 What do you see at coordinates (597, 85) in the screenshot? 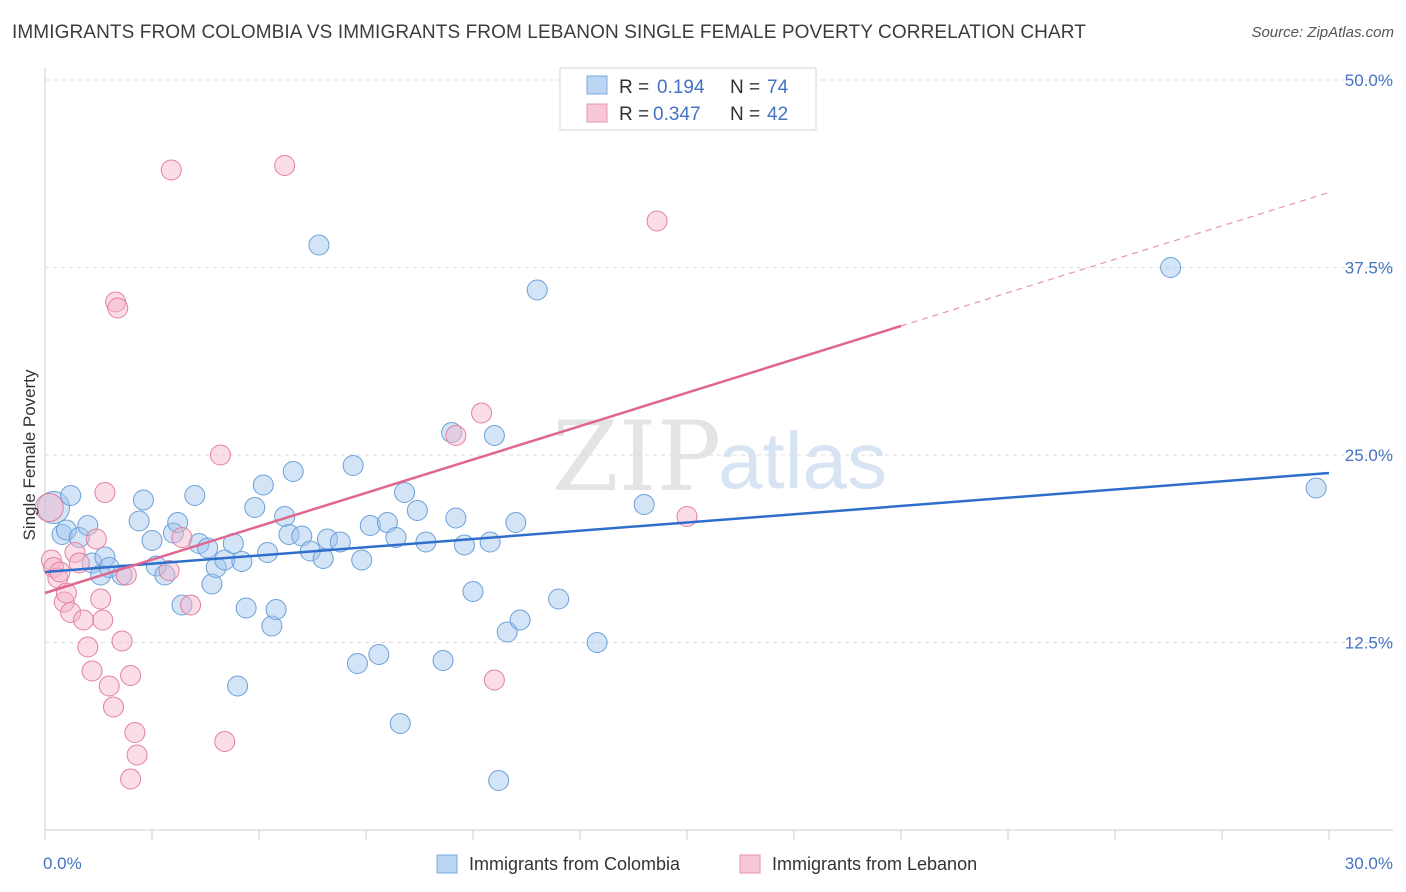
I see `legend-swatch-colombia` at bounding box center [597, 85].